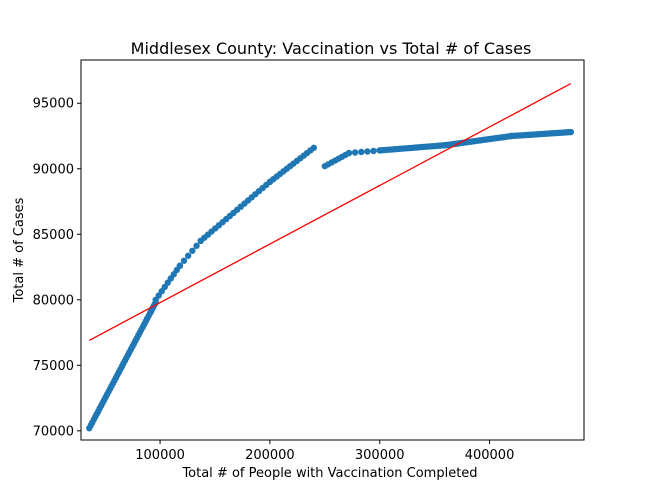 This screenshot has height=504, width=648. Describe the element at coordinates (270, 455) in the screenshot. I see `x-tick-label: 200000` at that location.